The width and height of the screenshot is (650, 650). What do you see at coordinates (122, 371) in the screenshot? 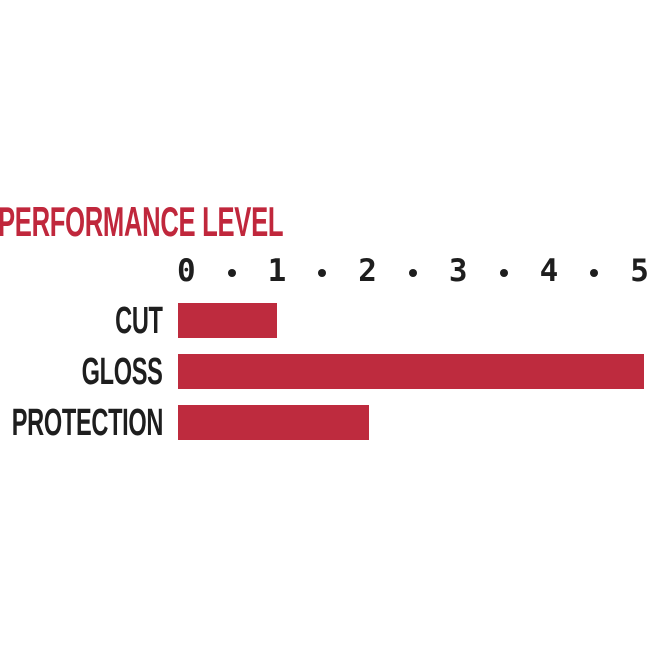
I see `bar-label-text: GLOSS` at bounding box center [122, 371].